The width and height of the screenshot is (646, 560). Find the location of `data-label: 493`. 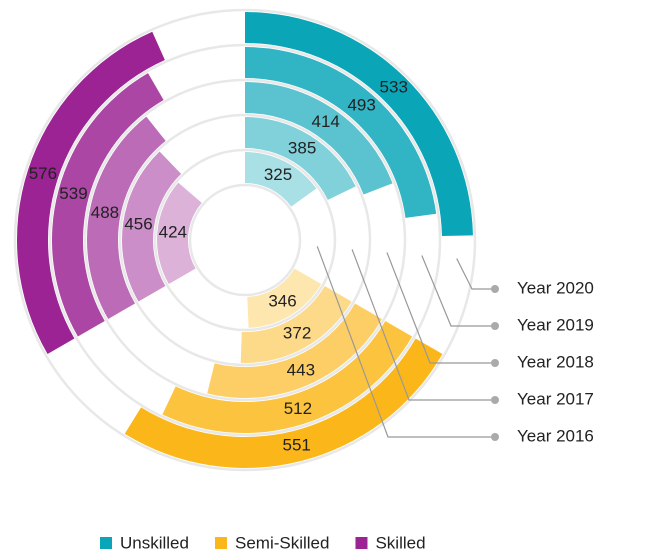

data-label: 493 is located at coordinates (361, 105).